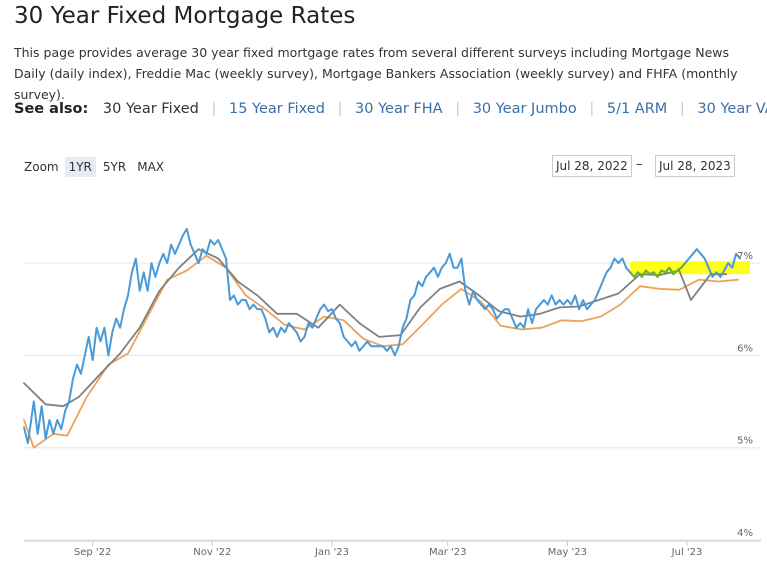 The height and width of the screenshot is (574, 767). What do you see at coordinates (745, 441) in the screenshot?
I see `y-tick-label: 5%` at bounding box center [745, 441].